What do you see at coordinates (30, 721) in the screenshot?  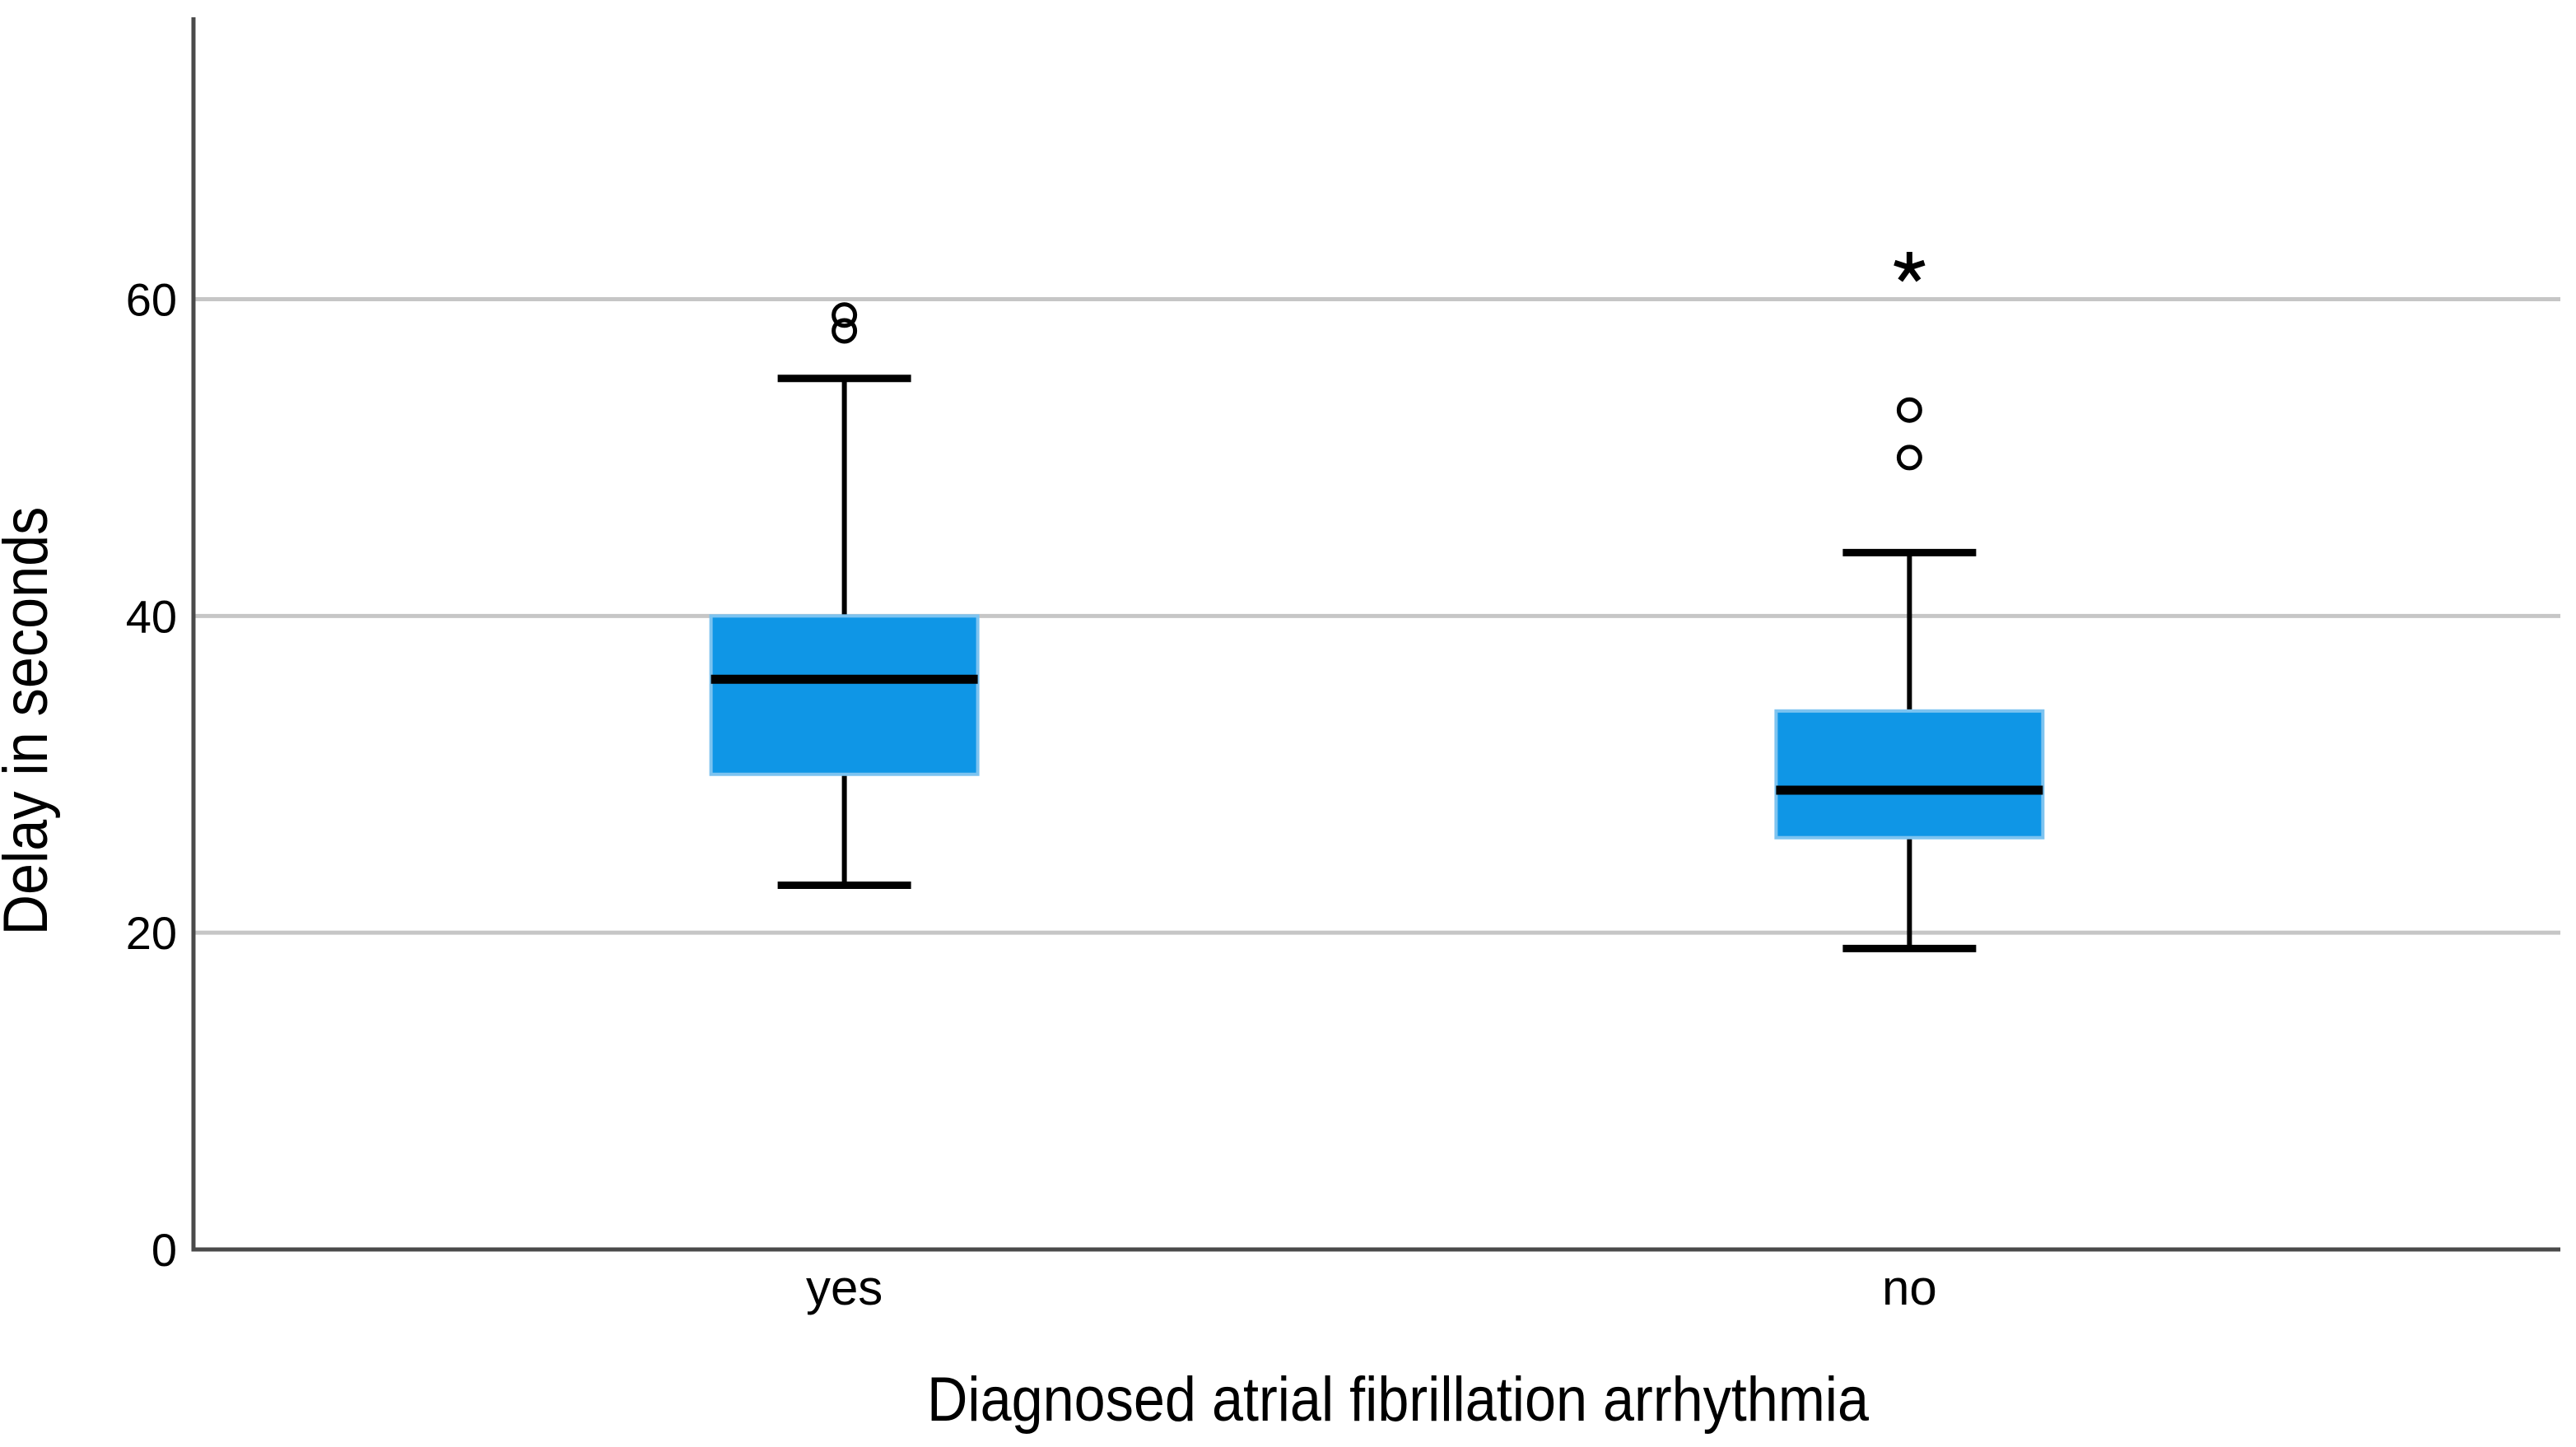 I see `y-axis-title: Delay in seconds` at bounding box center [30, 721].